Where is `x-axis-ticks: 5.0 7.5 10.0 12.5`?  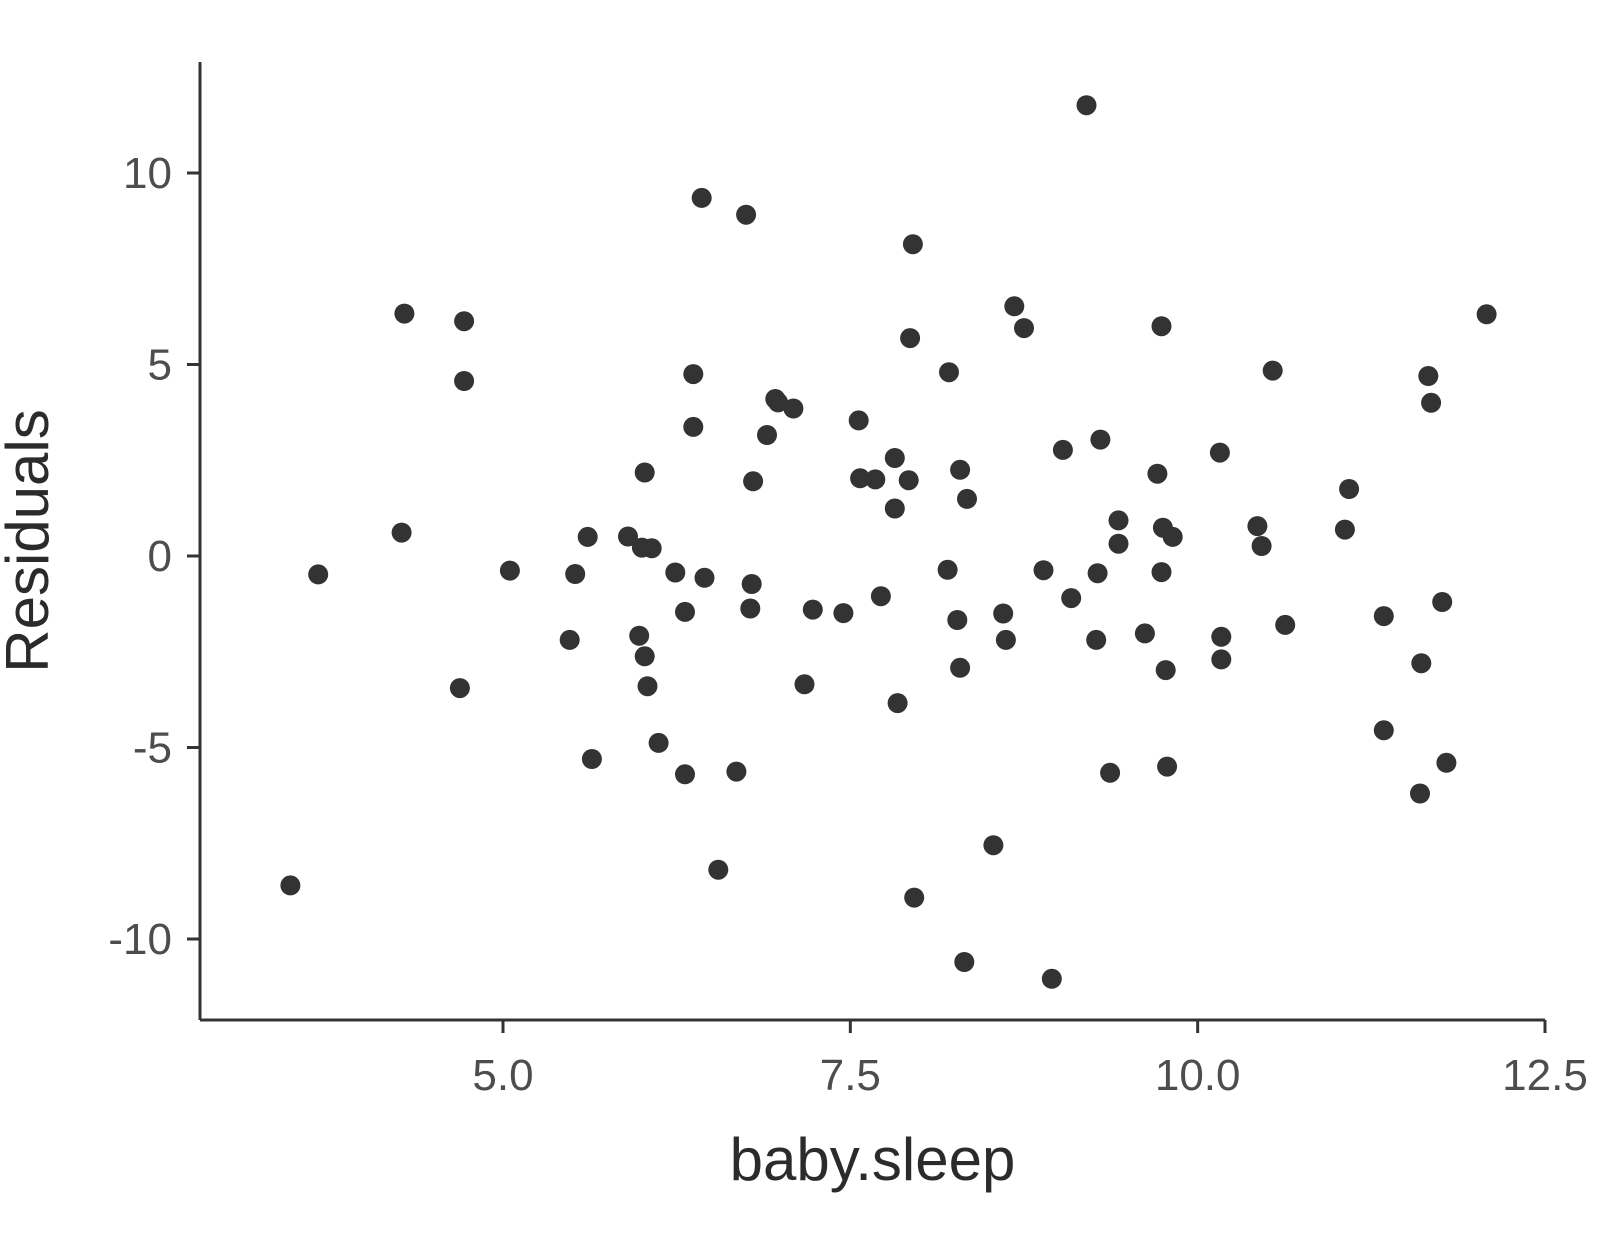
x-axis-ticks: 5.0 7.5 10.0 12.5 is located at coordinates (1030, 1060).